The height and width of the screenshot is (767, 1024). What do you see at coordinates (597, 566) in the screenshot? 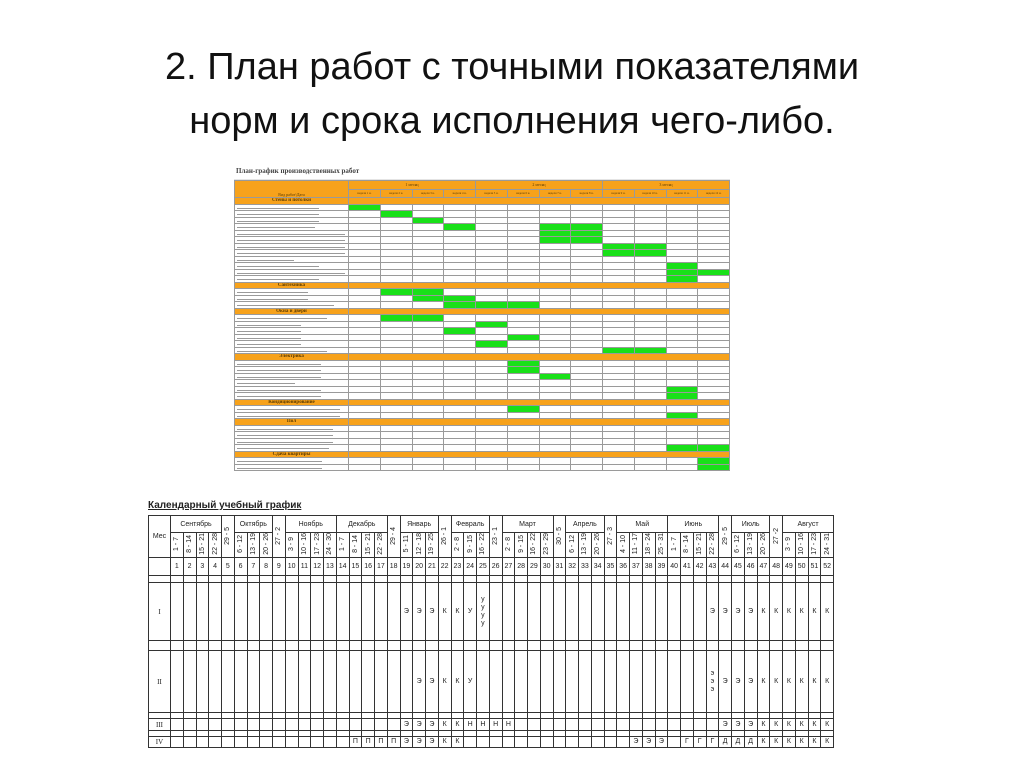
I see `week-number: 34` at bounding box center [597, 566].